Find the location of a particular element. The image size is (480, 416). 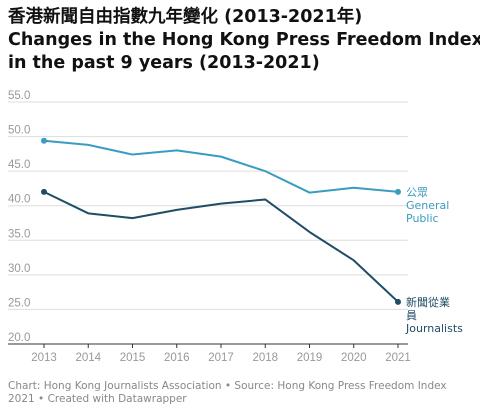

series-label-public: 公眾 is located at coordinates (417, 192).